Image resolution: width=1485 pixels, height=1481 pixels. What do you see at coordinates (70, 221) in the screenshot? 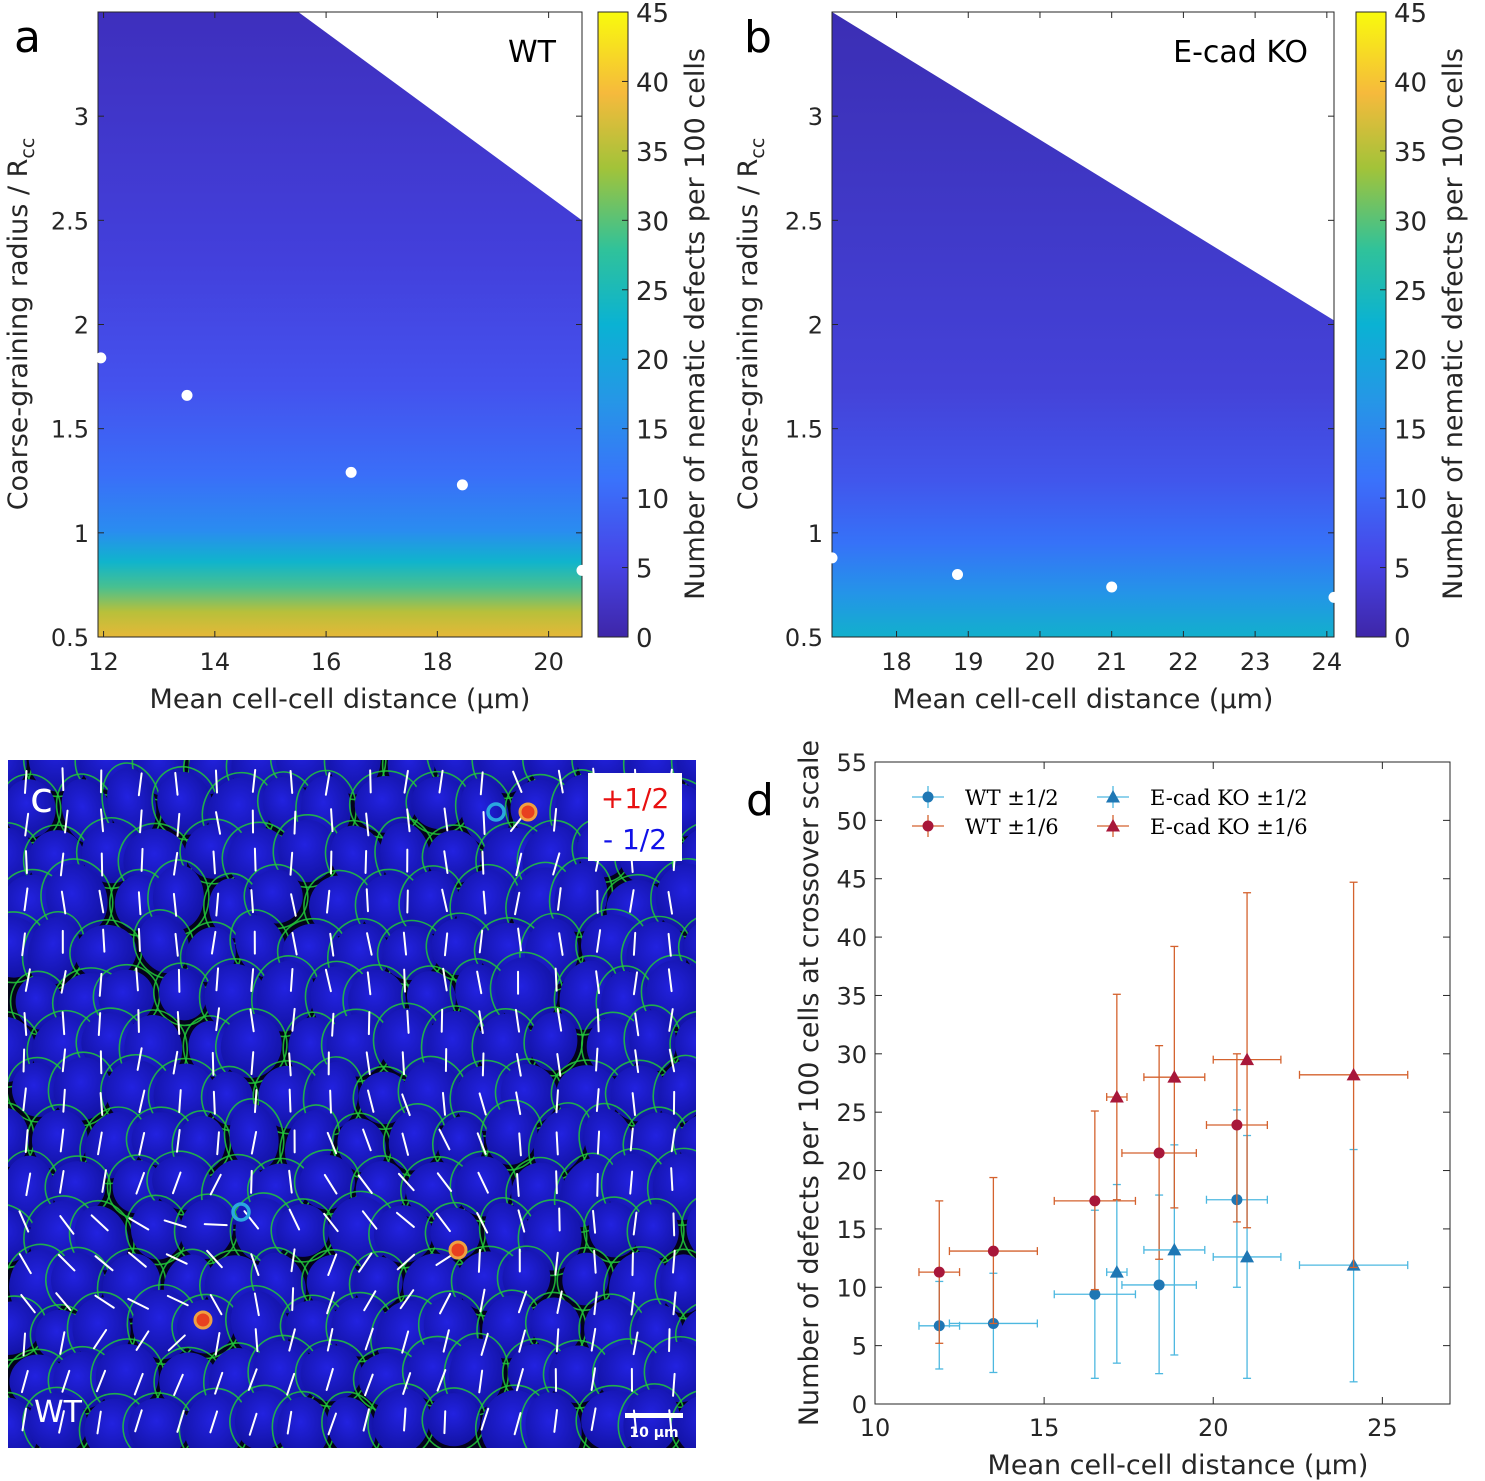
I see `y-tick-label: 2.5` at bounding box center [70, 221].